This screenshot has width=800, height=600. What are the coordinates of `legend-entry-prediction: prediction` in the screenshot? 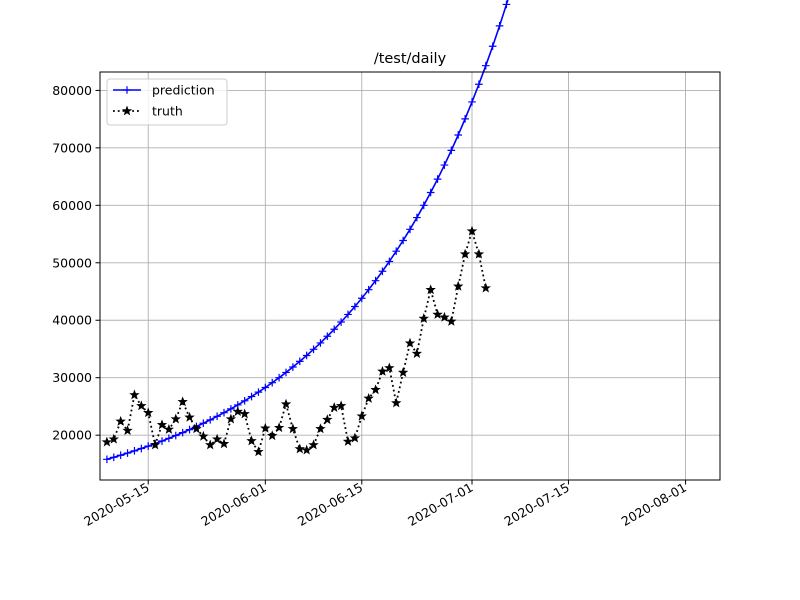 It's located at (164, 90).